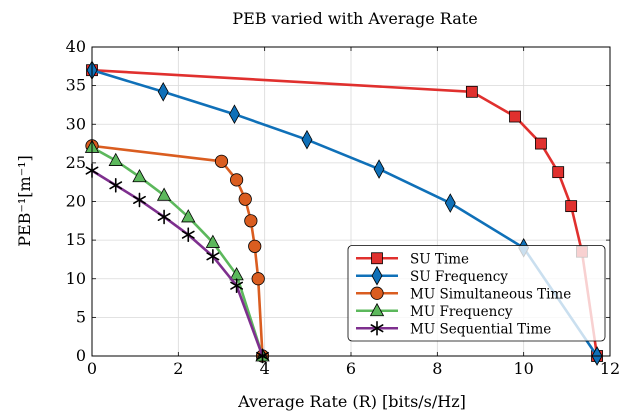 Image resolution: width=636 pixels, height=417 pixels. I want to click on legend-item: MU Simultaneous Time, so click(463, 294).